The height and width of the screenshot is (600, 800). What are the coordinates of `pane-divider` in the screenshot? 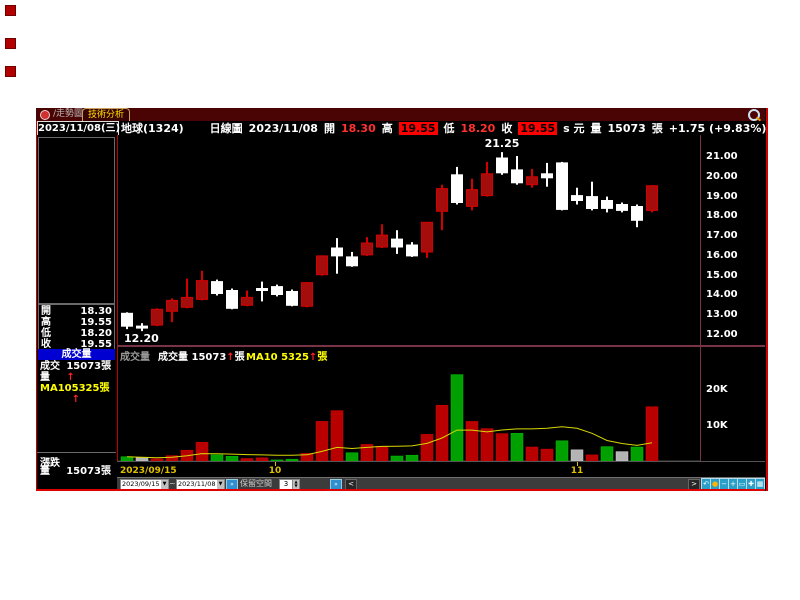 It's located at (441, 346).